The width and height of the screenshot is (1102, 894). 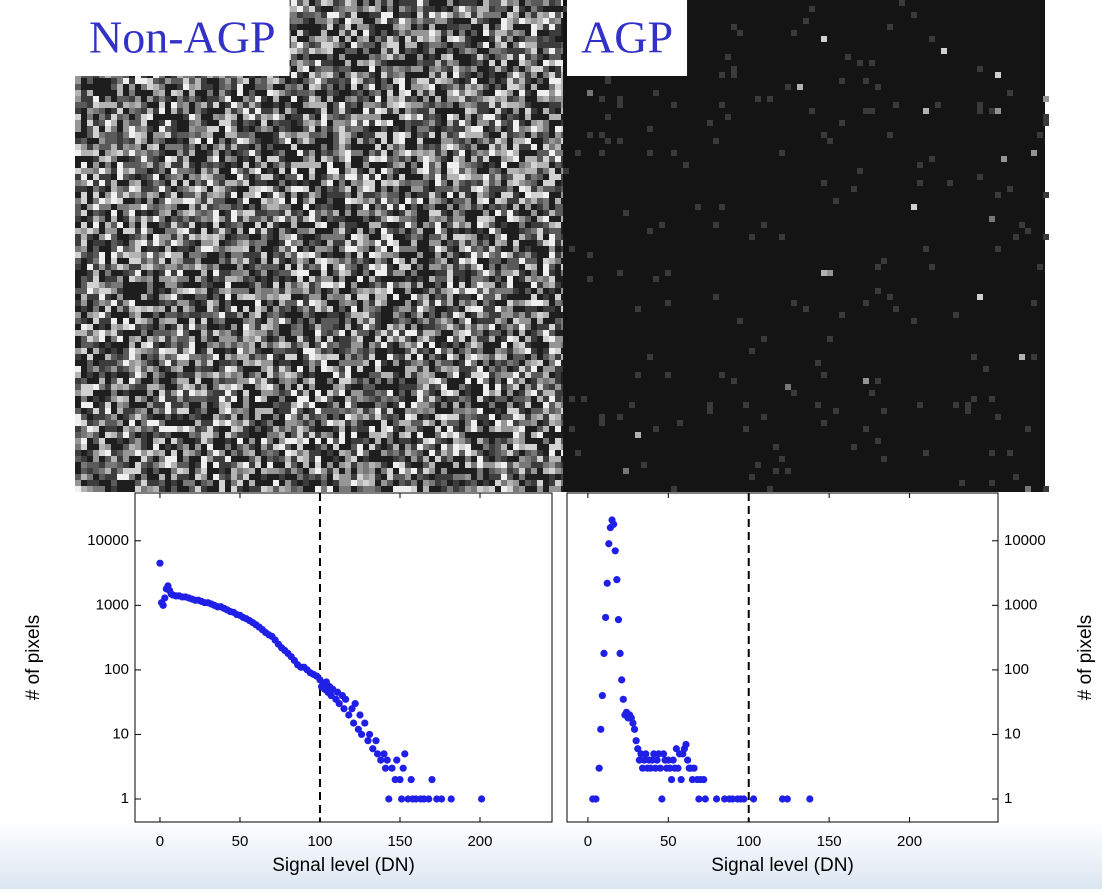 What do you see at coordinates (1012, 733) in the screenshot?
I see `y-tick-label: 10` at bounding box center [1012, 733].